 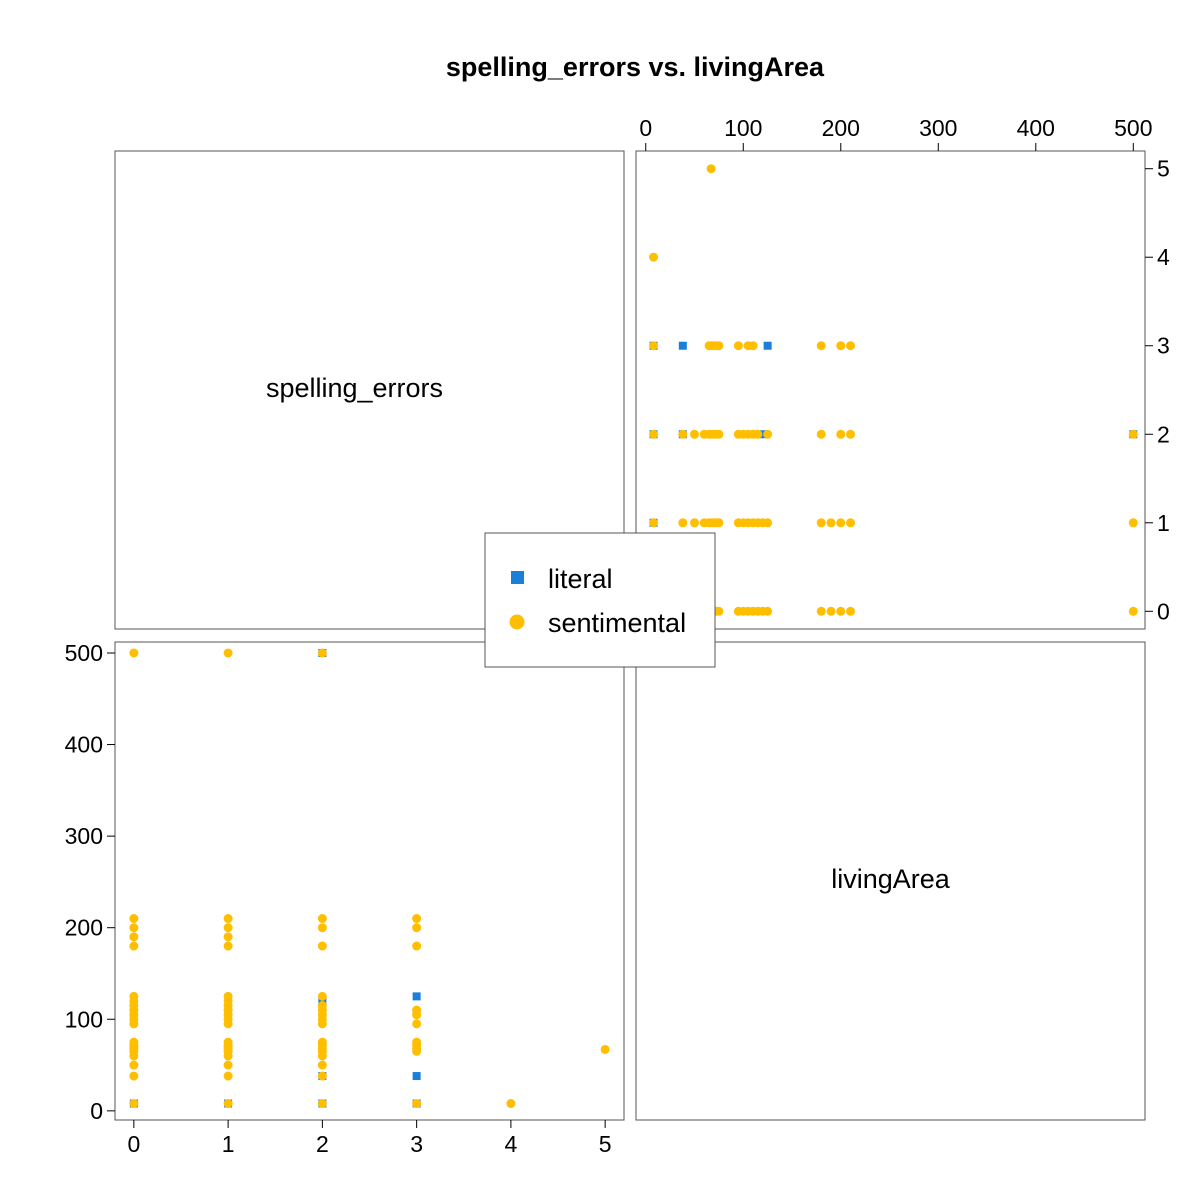 What do you see at coordinates (84, 653) in the screenshot?
I see `tick-label-left-500: 500` at bounding box center [84, 653].